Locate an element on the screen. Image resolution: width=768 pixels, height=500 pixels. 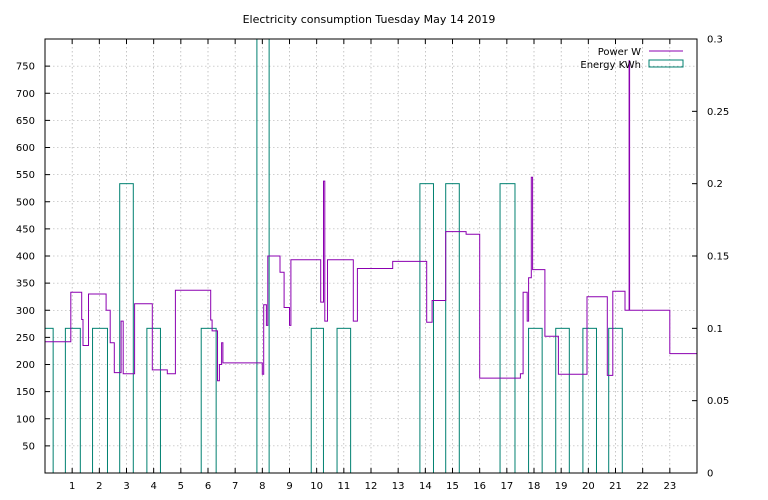
y-tick-label: 650 is located at coordinates (25, 121).